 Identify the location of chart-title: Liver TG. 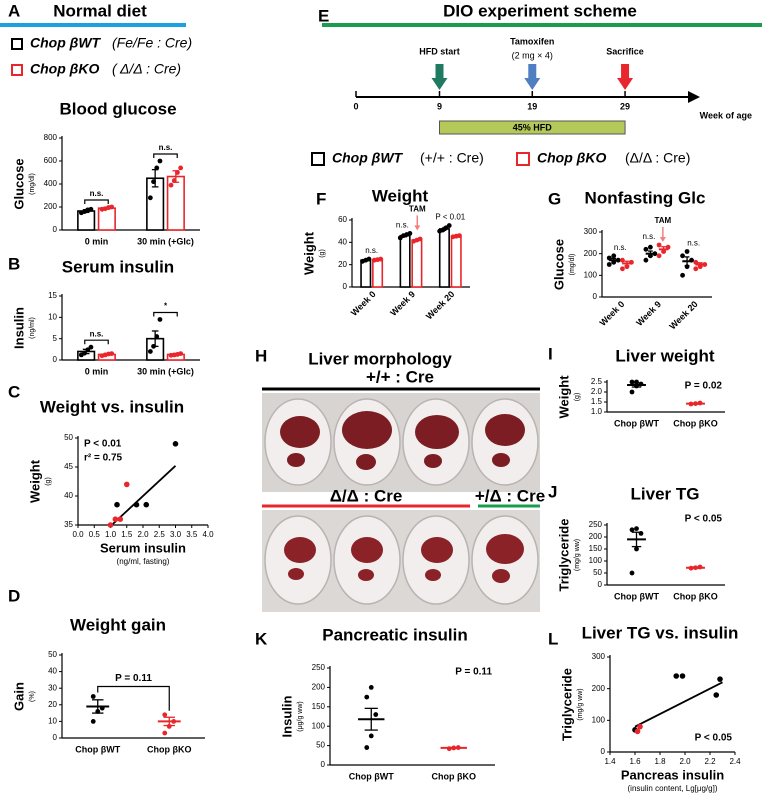
(665, 493).